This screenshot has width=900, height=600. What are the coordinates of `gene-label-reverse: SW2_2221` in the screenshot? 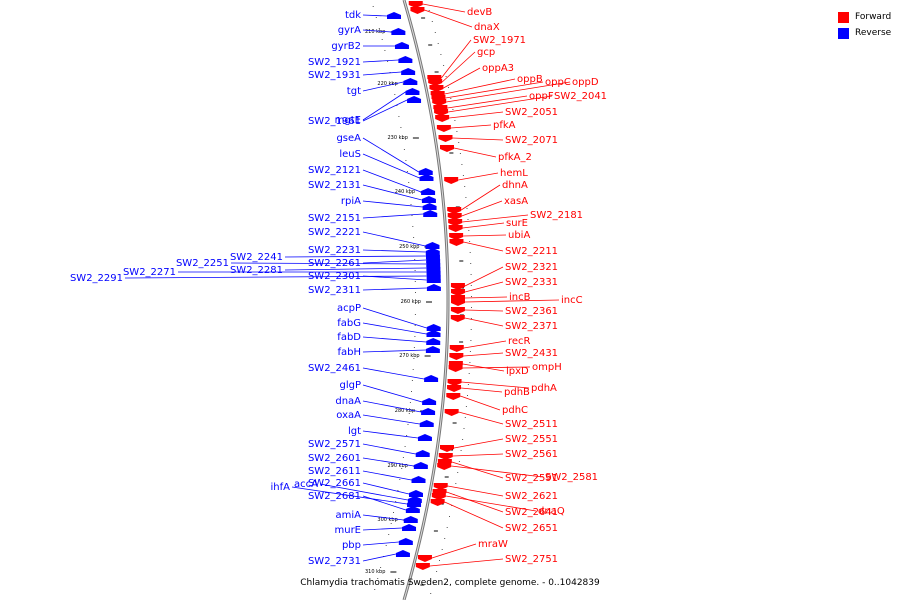 It's located at (334, 232).